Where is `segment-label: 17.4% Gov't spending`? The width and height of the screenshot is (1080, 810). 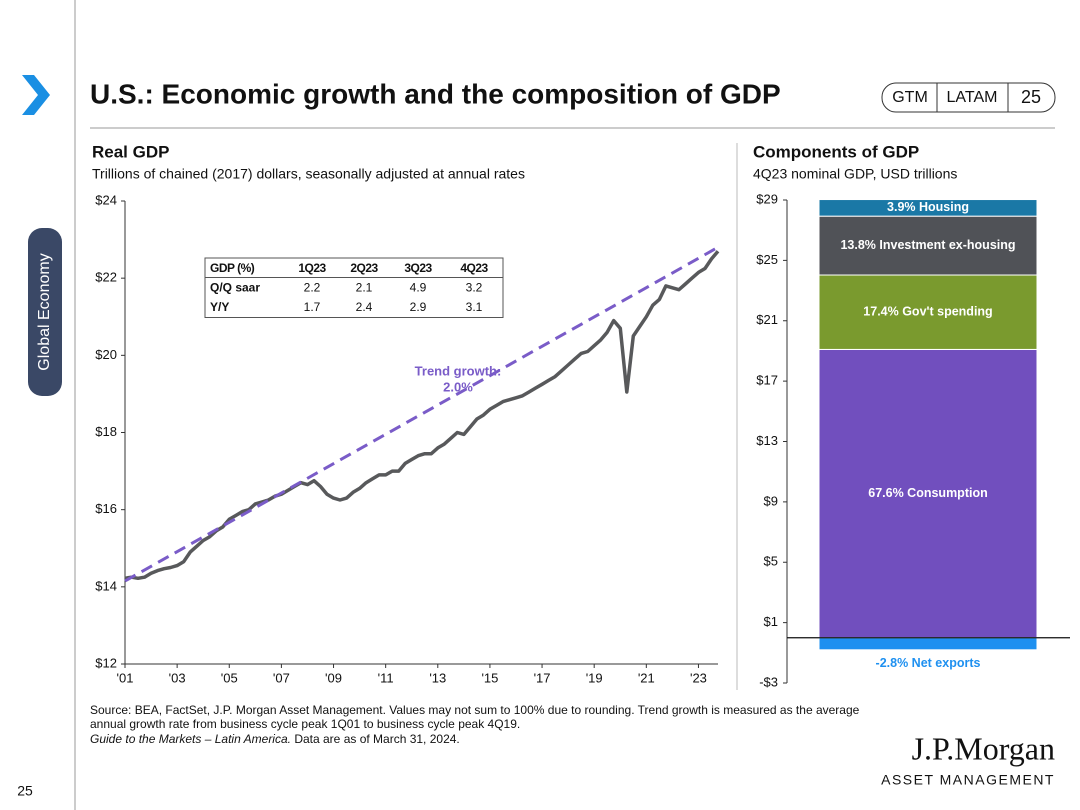 segment-label: 17.4% Gov't spending is located at coordinates (927, 312).